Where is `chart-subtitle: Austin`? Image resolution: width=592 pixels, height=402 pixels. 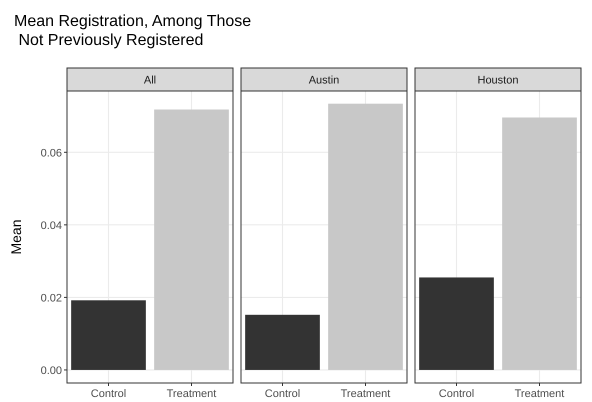 chart-subtitle: Austin is located at coordinates (324, 80).